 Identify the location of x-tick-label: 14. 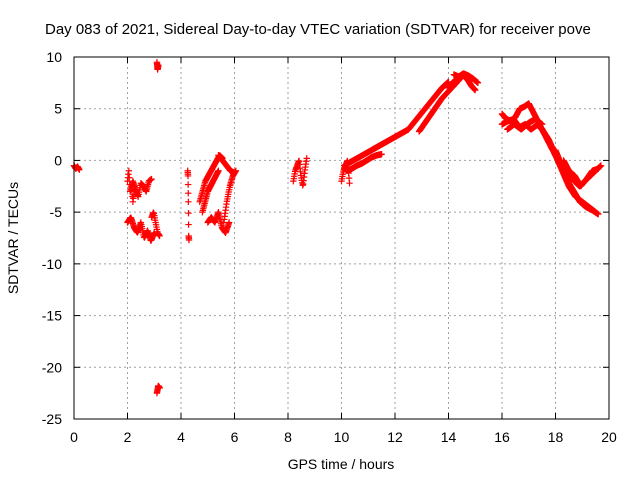
(449, 437).